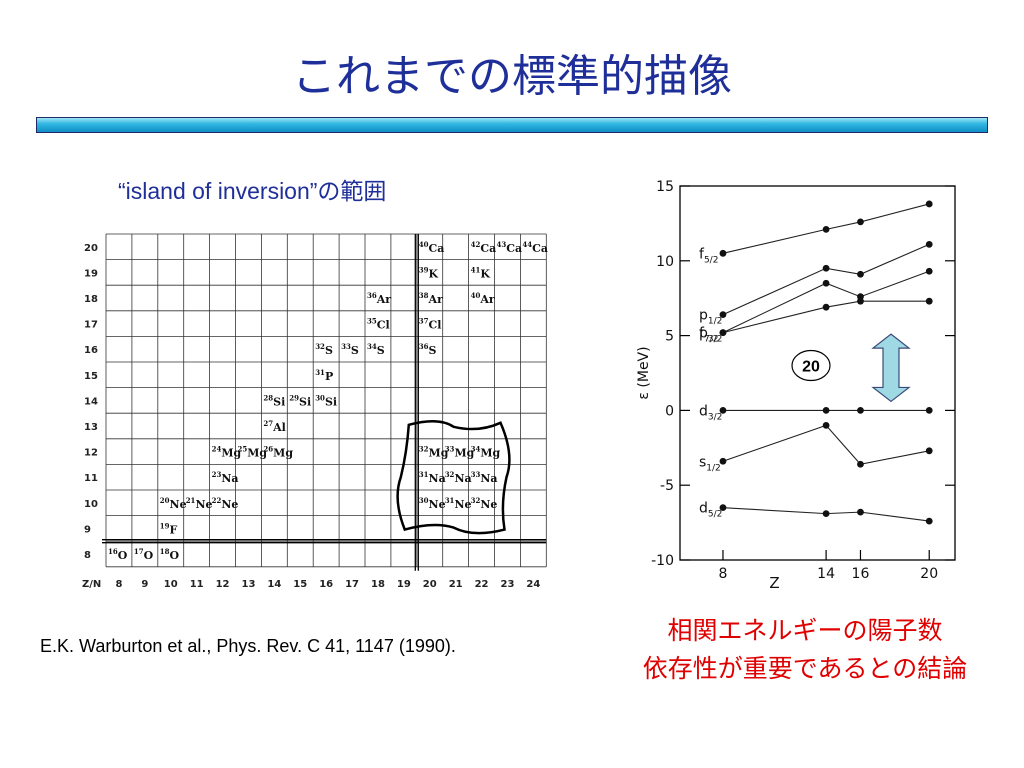 The image size is (1024, 768). I want to click on nuclide-label: 26Mg, so click(278, 452).